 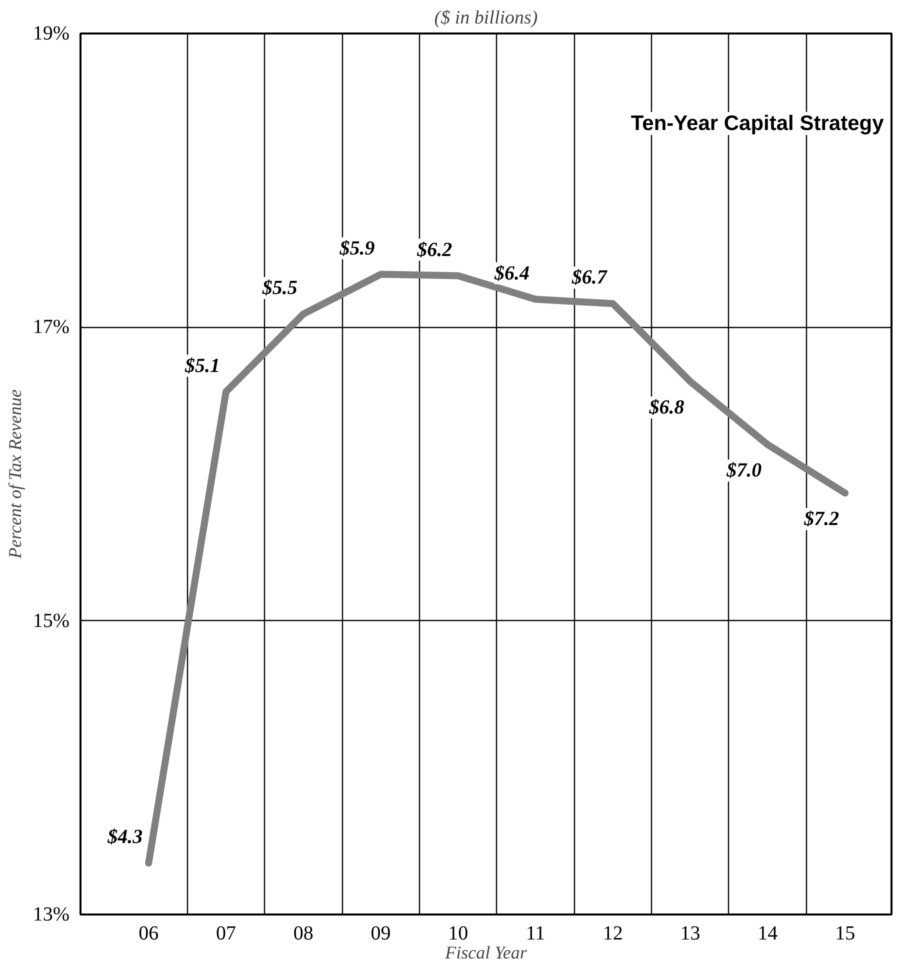 What do you see at coordinates (690, 933) in the screenshot?
I see `x-tick-label: 13` at bounding box center [690, 933].